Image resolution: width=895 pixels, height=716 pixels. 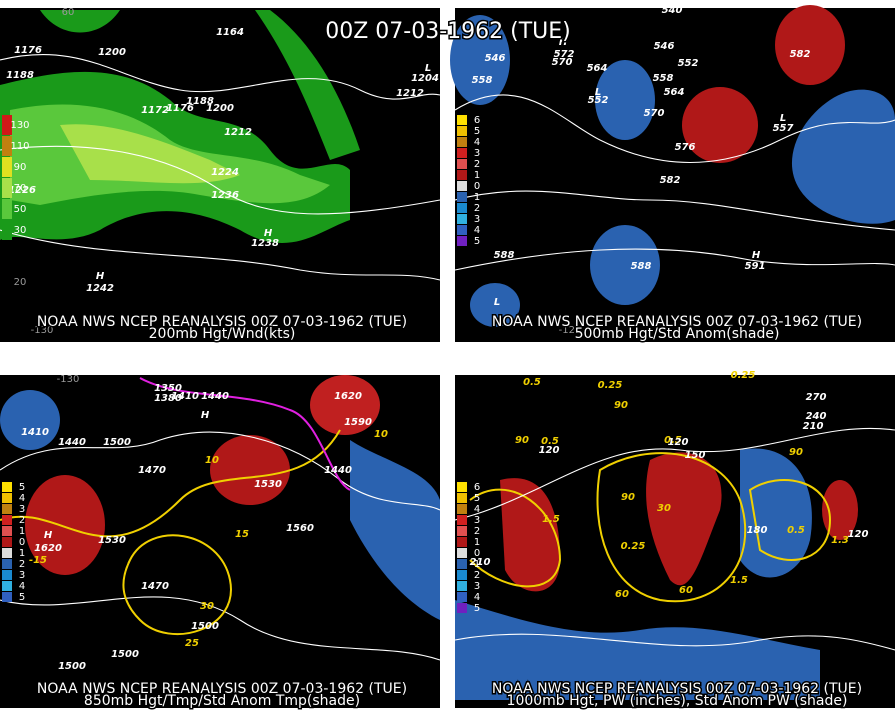 What do you see at coordinates (504, 255) in the screenshot?
I see `contour-label: 588` at bounding box center [504, 255].